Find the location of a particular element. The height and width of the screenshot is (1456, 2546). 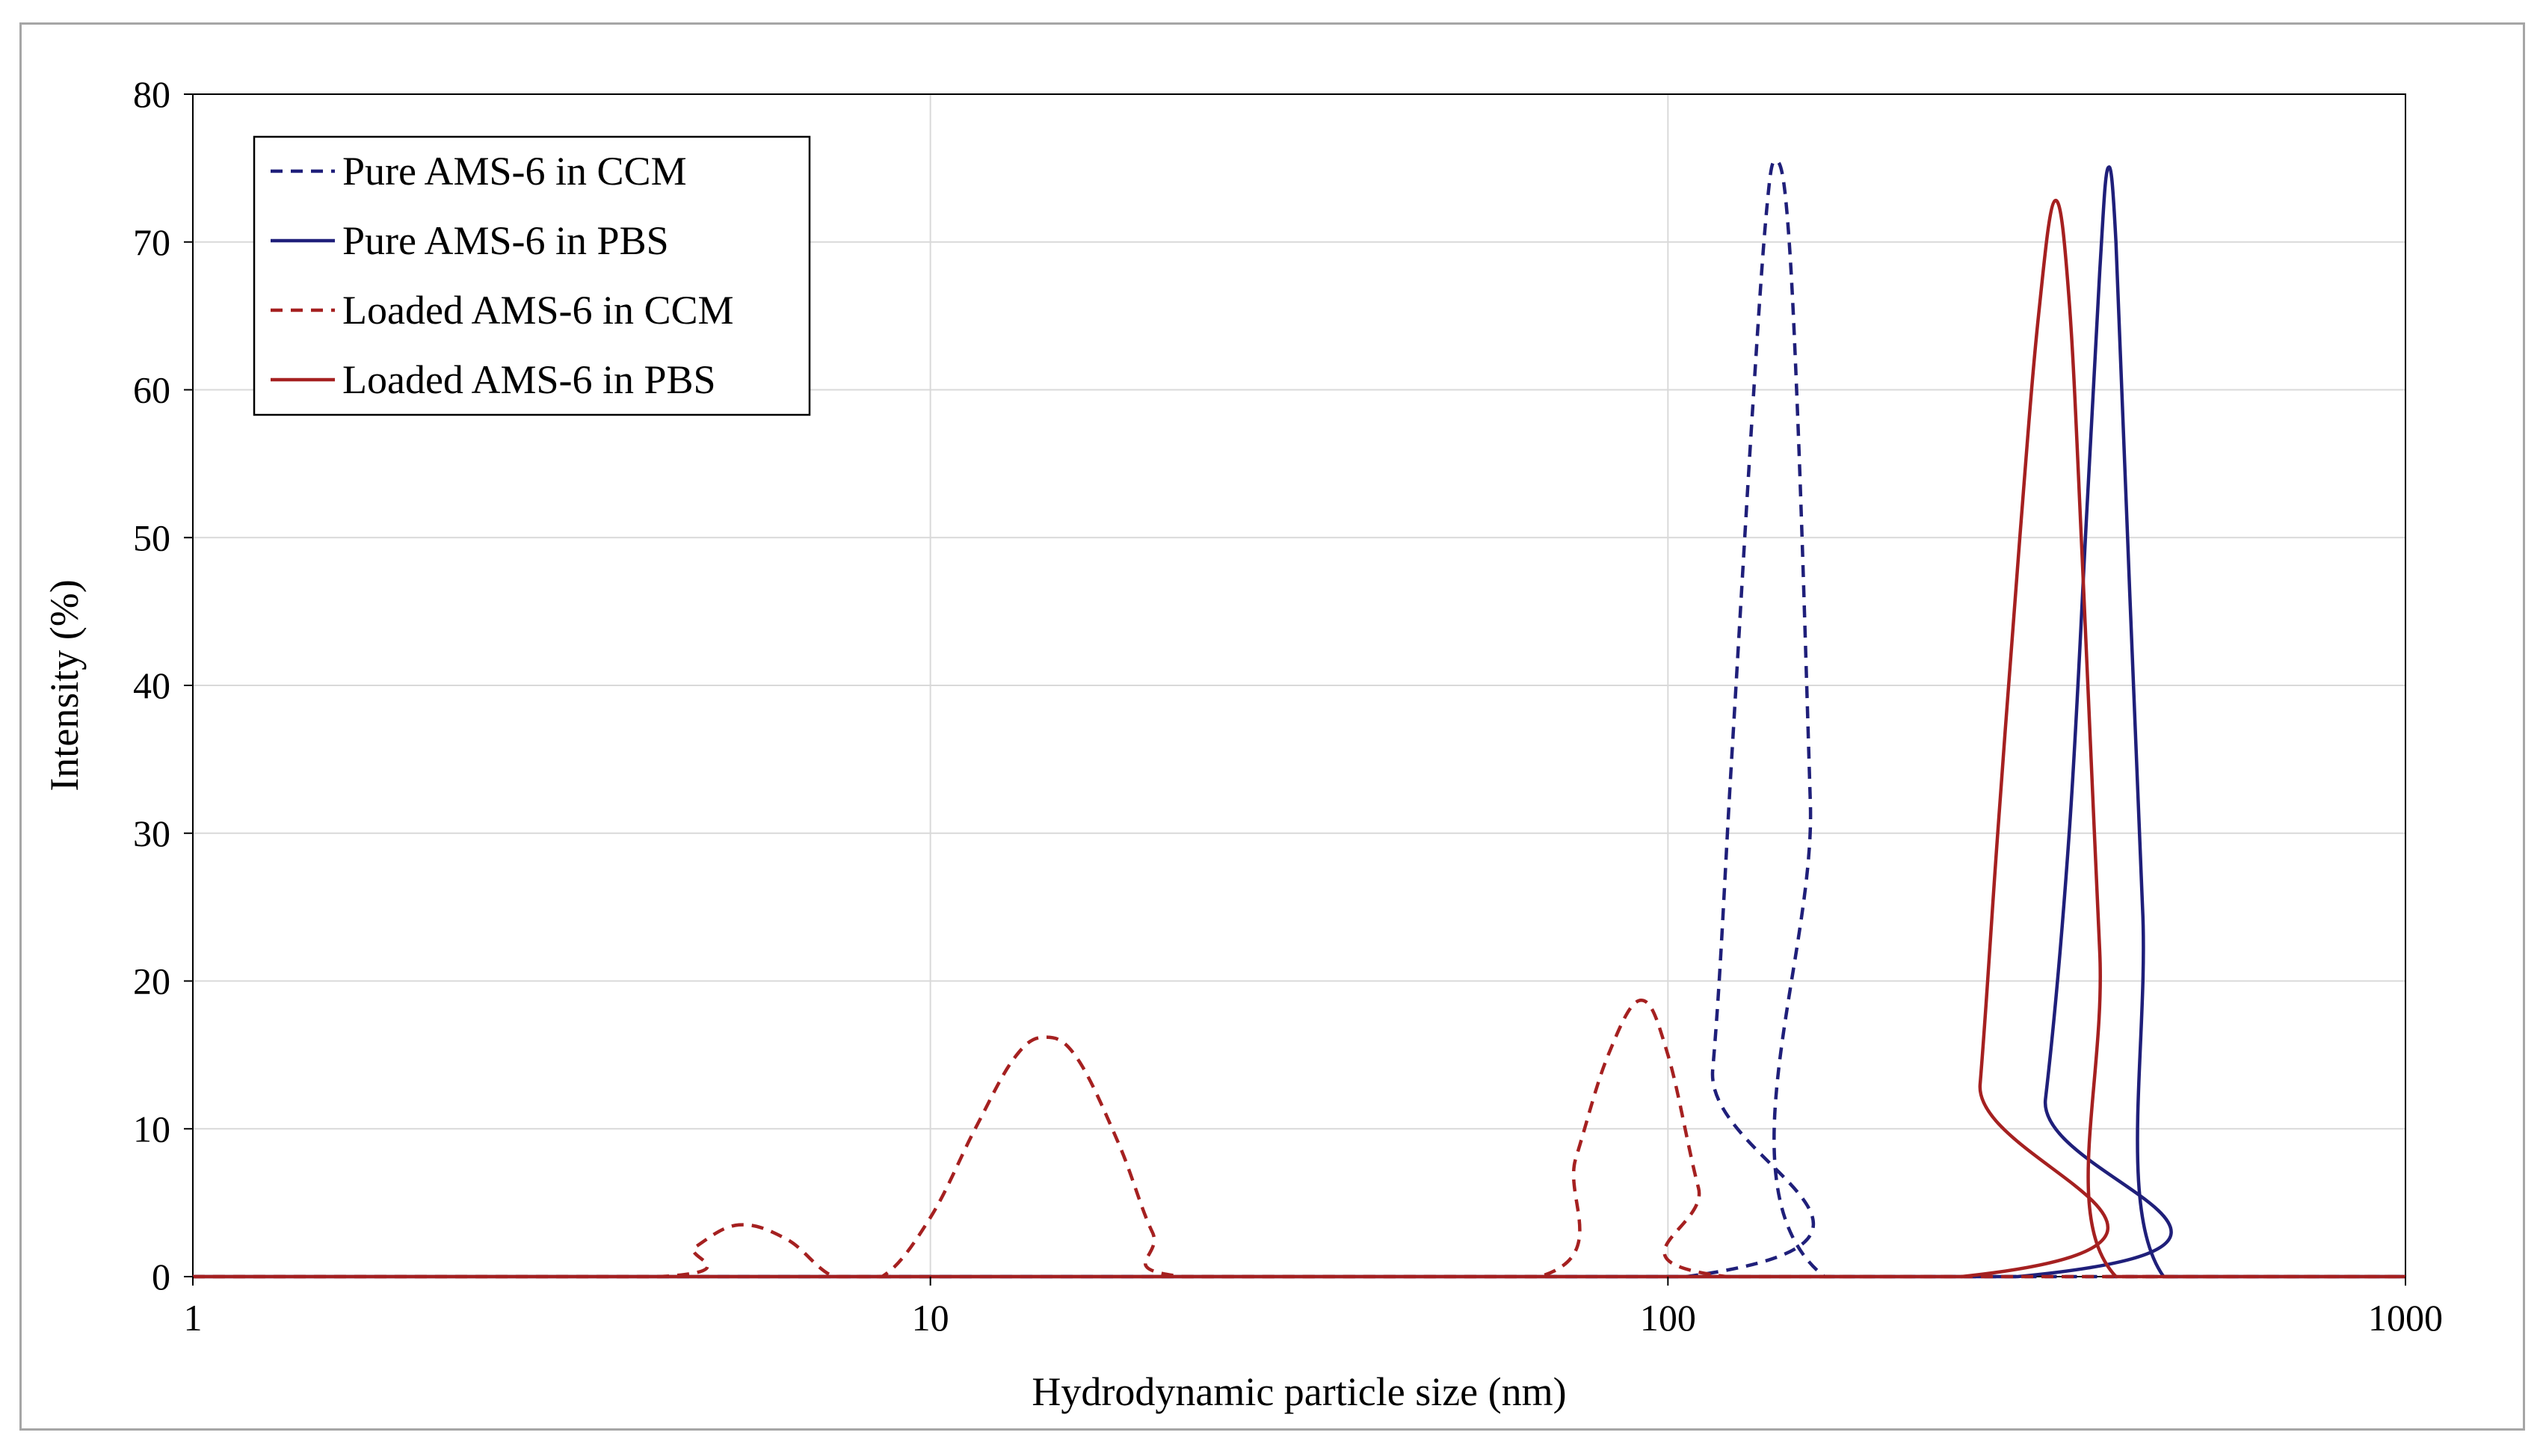

legend-label: Pure AMS-6 in PBS is located at coordinates (505, 240).